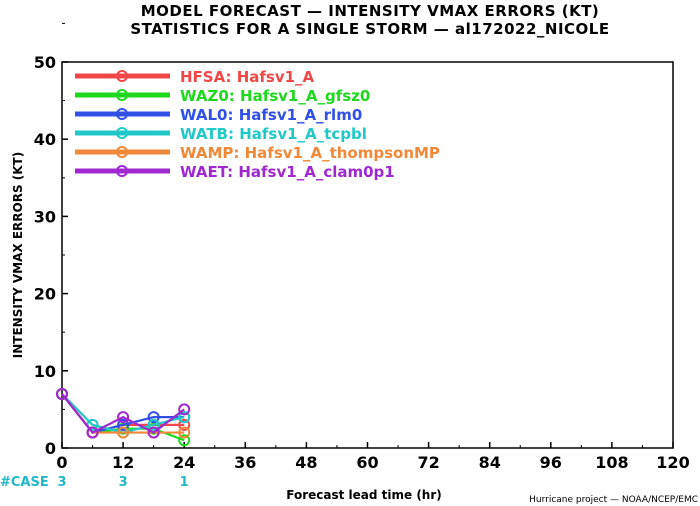 This screenshot has width=700, height=506. I want to click on credit-text: Hurricane project — NOAA/NCEP/EMC, so click(613, 500).